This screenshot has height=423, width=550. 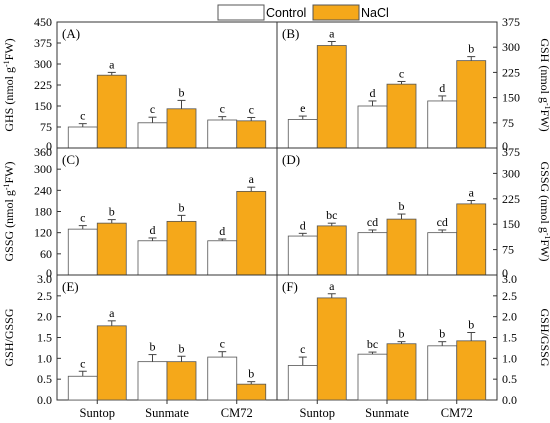 I want to click on significance-letter: bc, so click(x=372, y=344).